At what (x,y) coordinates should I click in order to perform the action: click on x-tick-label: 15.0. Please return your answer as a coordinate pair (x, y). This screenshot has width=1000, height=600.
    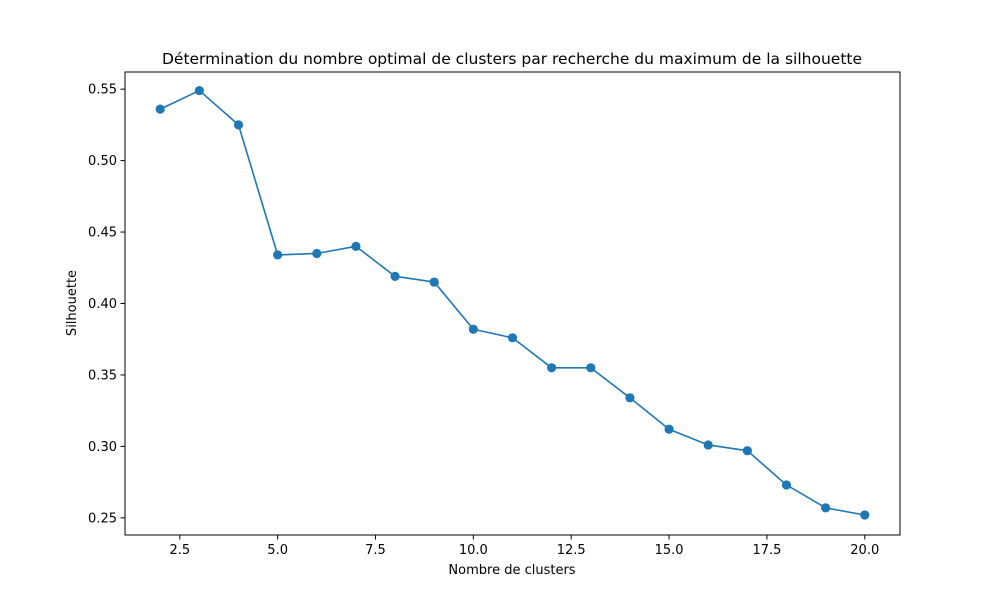
    Looking at the image, I should click on (669, 550).